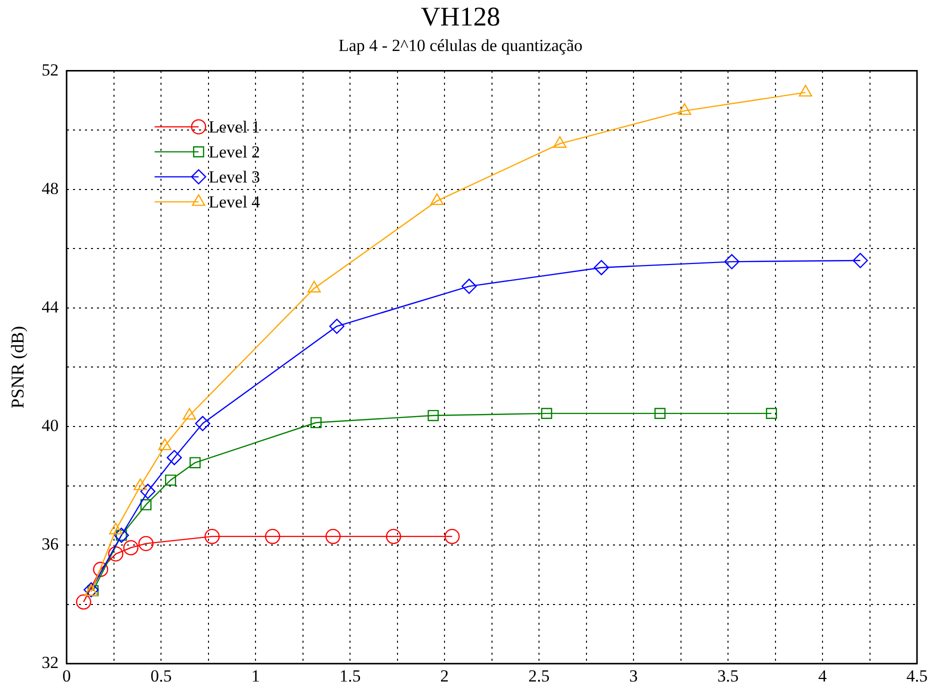 This screenshot has height=692, width=935. I want to click on x-tick-label: 2.5, so click(539, 676).